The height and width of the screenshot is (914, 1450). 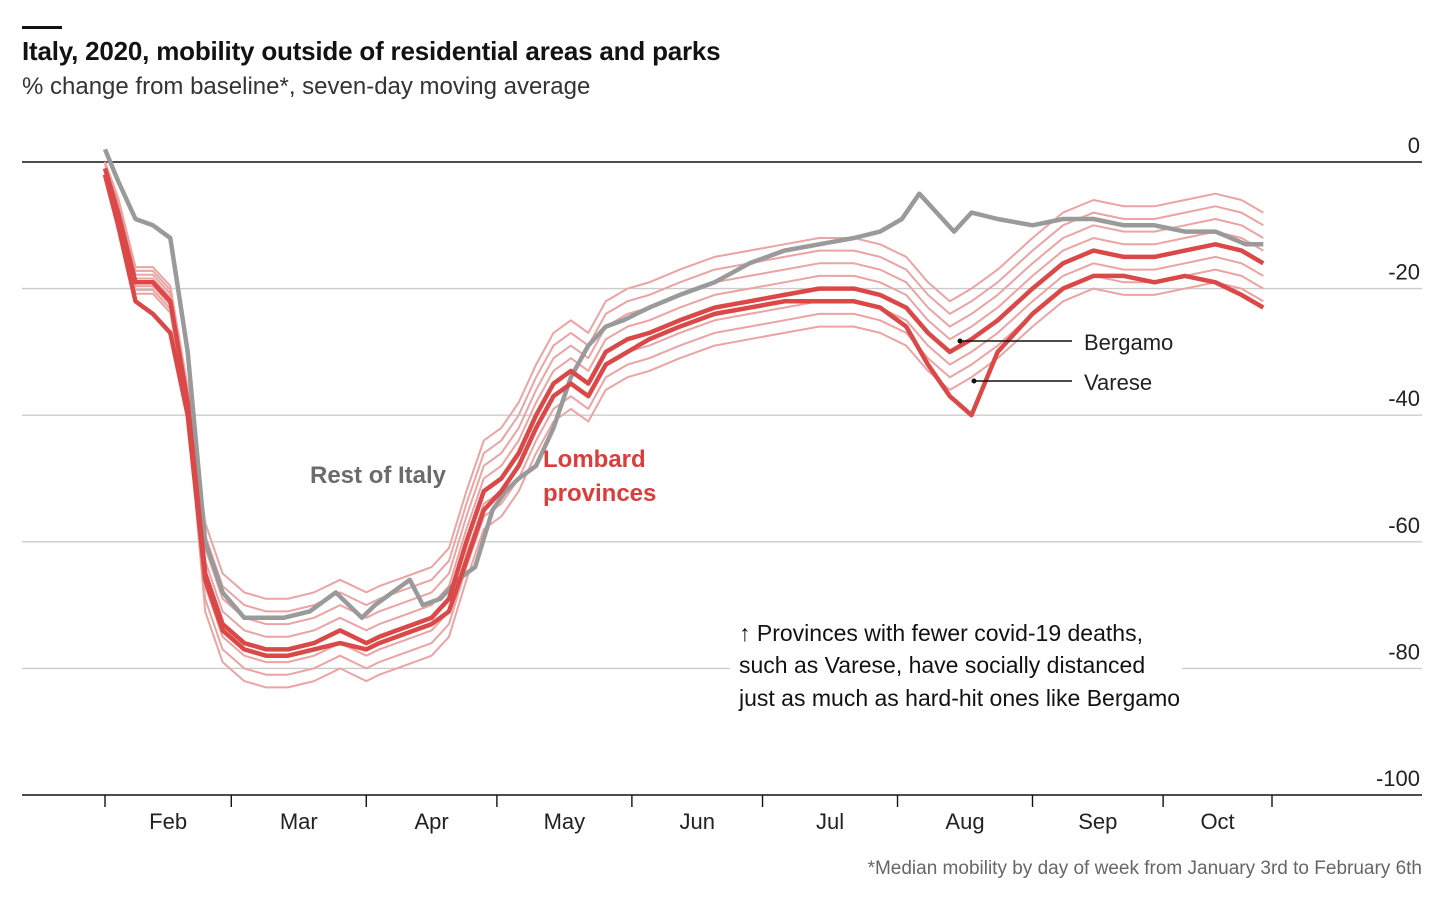 What do you see at coordinates (1118, 382) in the screenshot?
I see `varese-label: Varese` at bounding box center [1118, 382].